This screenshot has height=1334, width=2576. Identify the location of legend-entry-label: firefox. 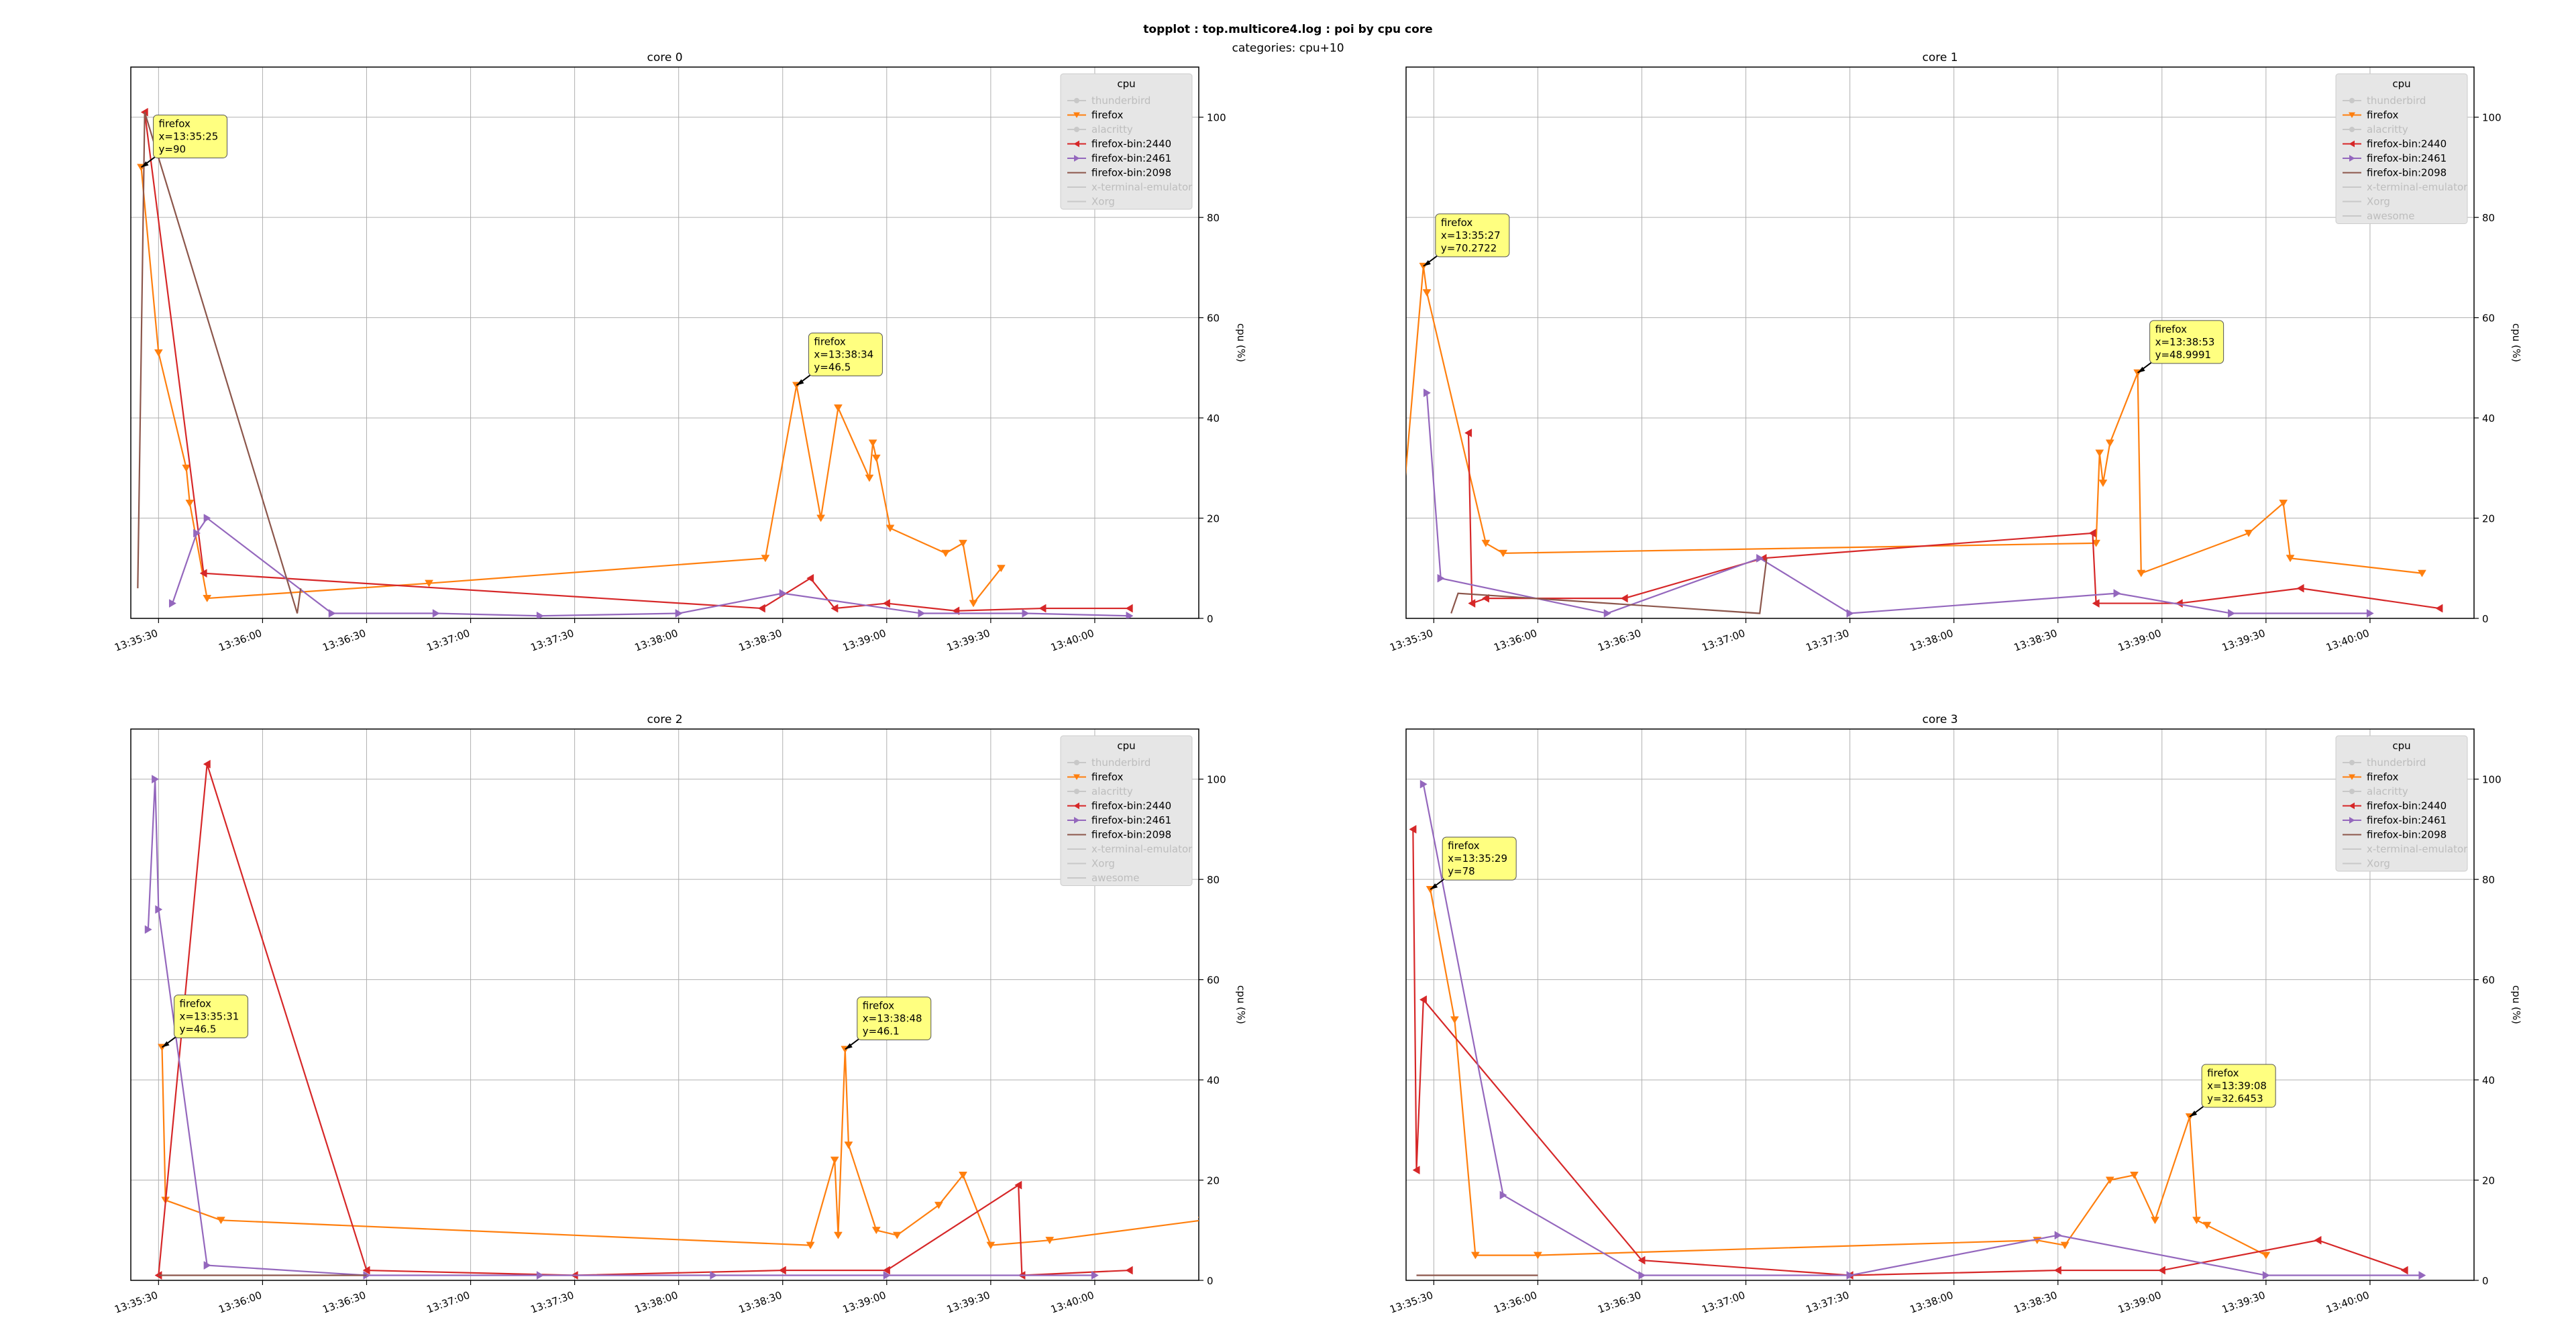
(2383, 777).